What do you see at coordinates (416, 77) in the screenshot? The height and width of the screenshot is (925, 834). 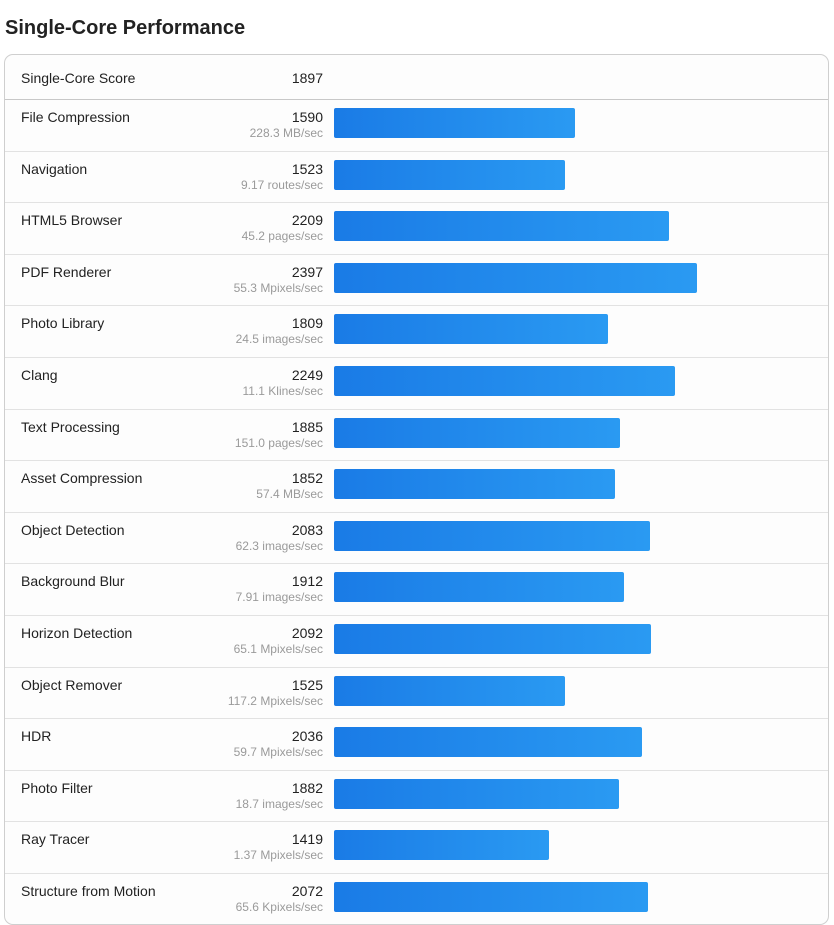 I see `single-core-score-row: Single-Core Score 1897` at bounding box center [416, 77].